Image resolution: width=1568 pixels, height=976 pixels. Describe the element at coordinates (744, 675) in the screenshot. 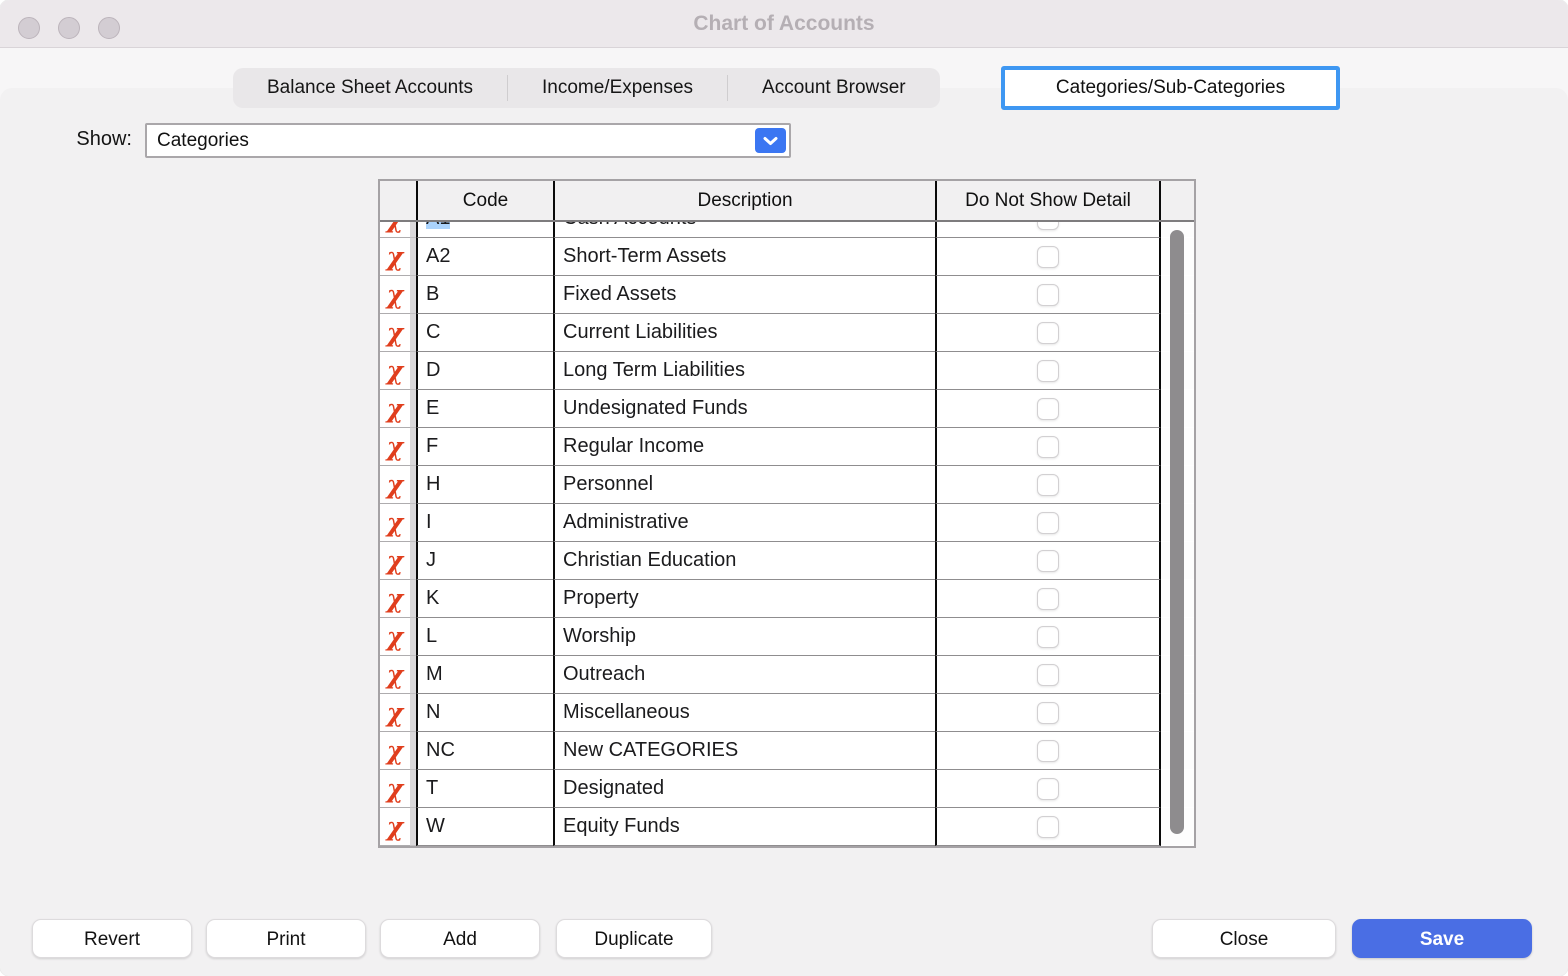

I see `description-cell: Outreach` at that location.